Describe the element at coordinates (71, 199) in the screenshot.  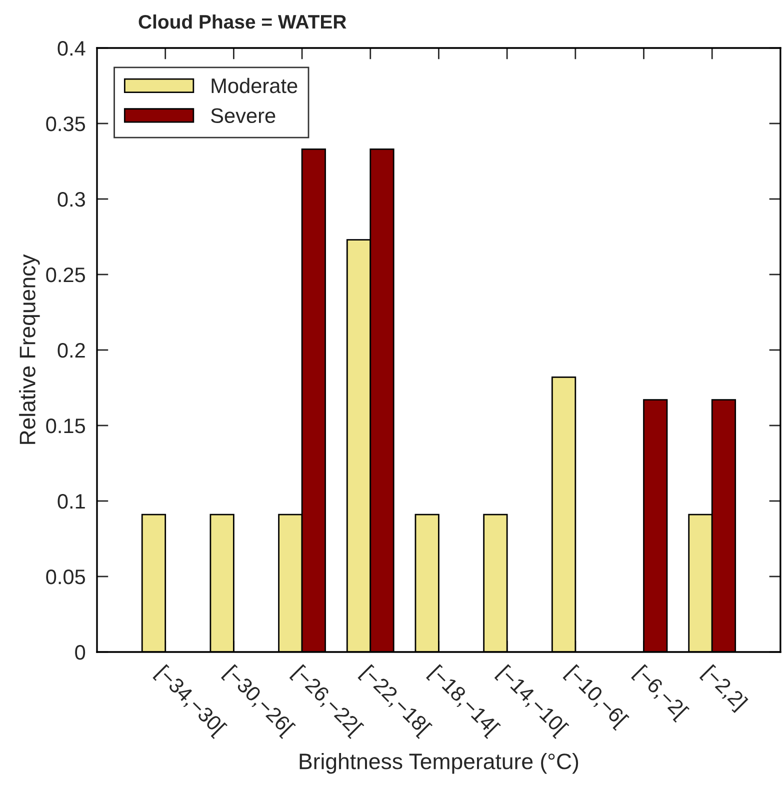
I see `y-tick-label: 0.3` at that location.